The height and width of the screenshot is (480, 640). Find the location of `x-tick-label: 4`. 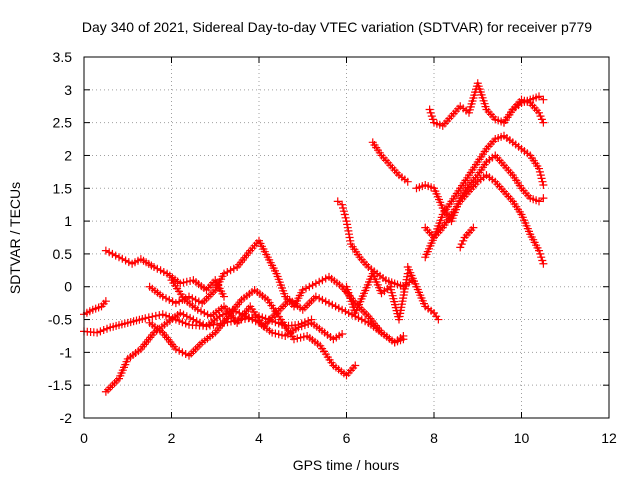

x-tick-label: 4 is located at coordinates (259, 438).